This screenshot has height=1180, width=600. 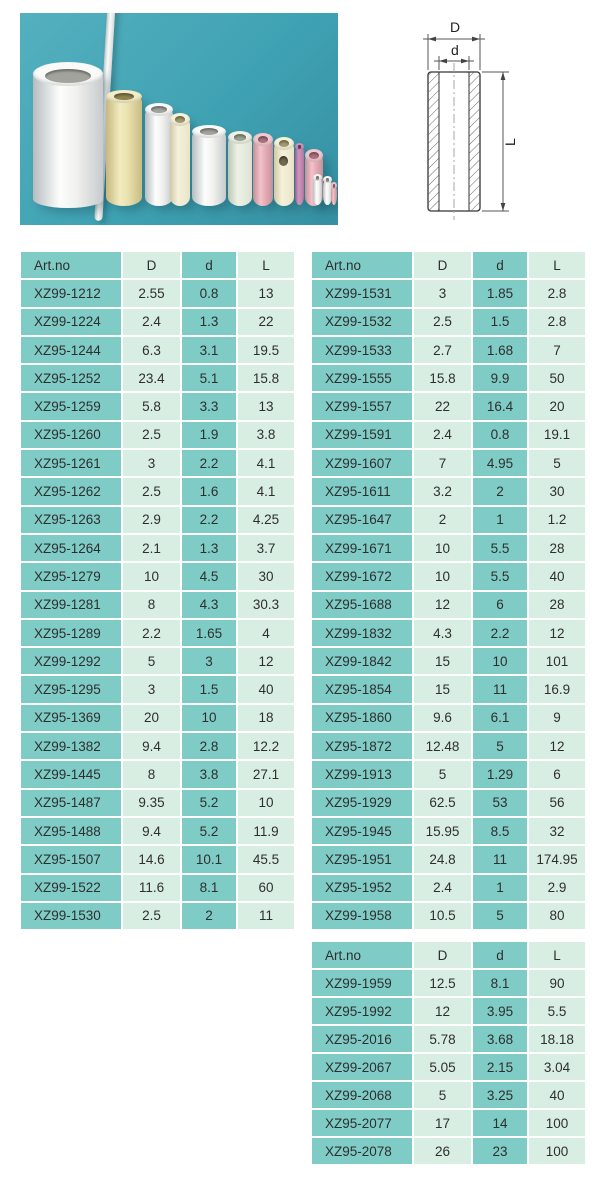 I want to click on table-row: XZ99-1555 15.8 9.9 50, so click(x=448, y=378).